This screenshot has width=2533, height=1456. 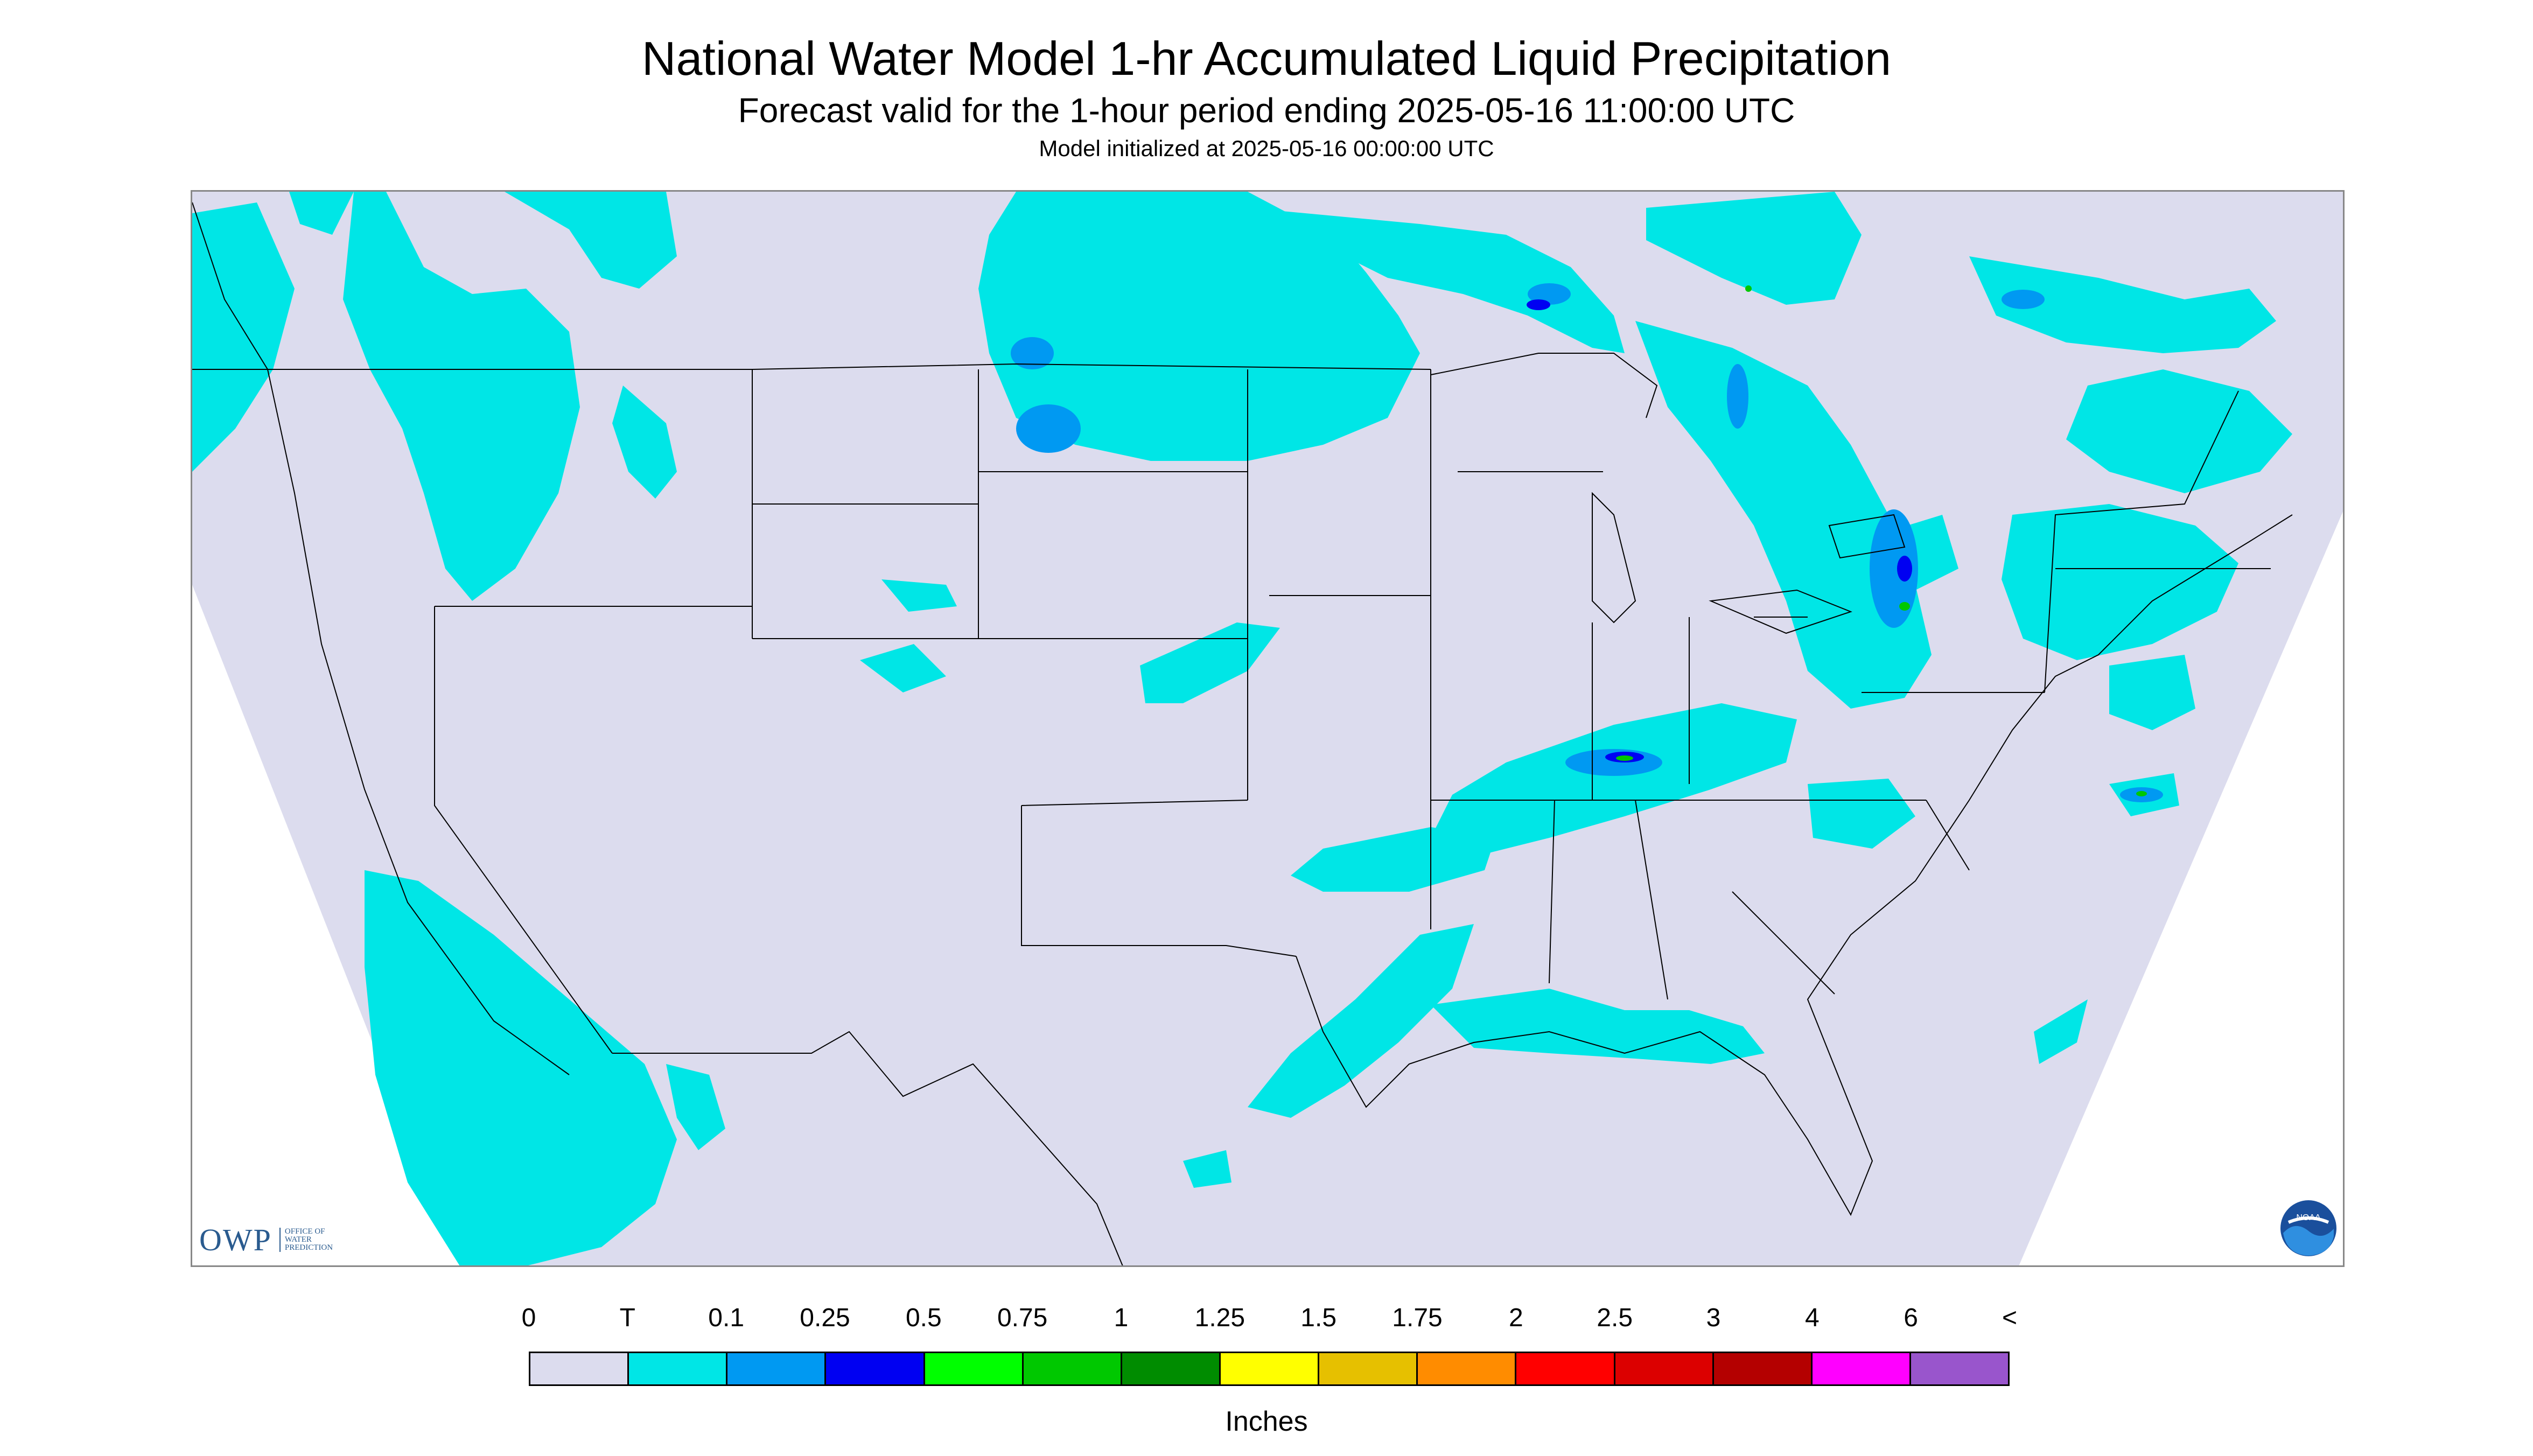 What do you see at coordinates (1023, 1318) in the screenshot?
I see `legend-tick-label: 0.75` at bounding box center [1023, 1318].